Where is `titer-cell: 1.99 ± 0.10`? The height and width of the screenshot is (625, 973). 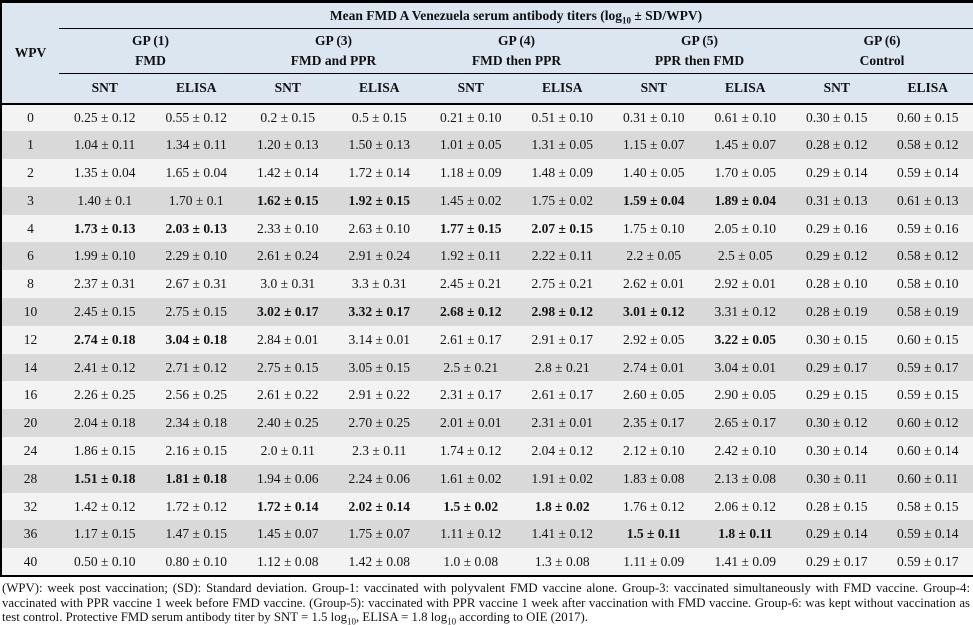 titer-cell: 1.99 ± 0.10 is located at coordinates (105, 256).